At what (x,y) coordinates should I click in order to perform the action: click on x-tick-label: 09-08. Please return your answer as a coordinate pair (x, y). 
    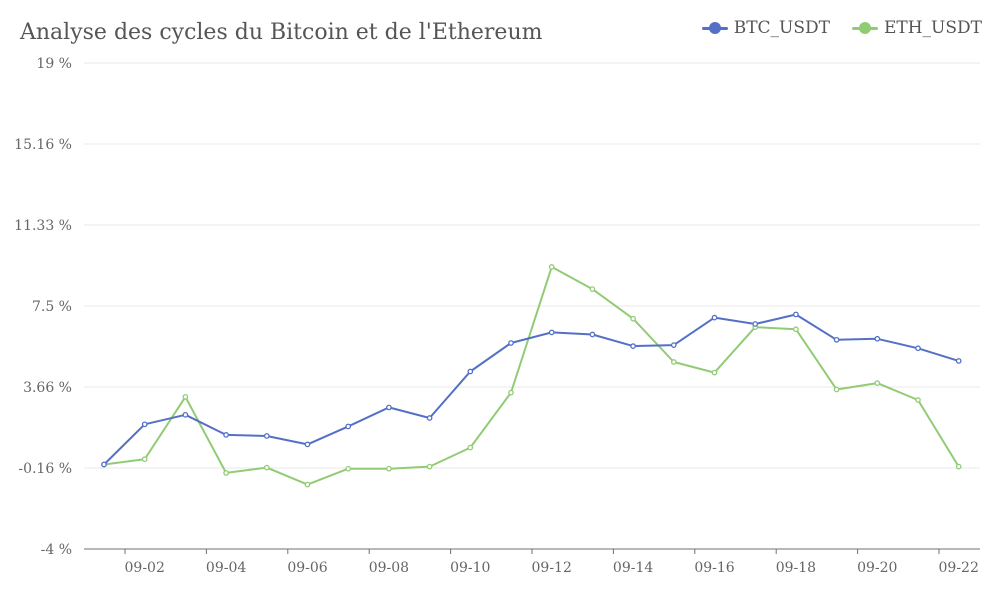
    Looking at the image, I should click on (389, 568).